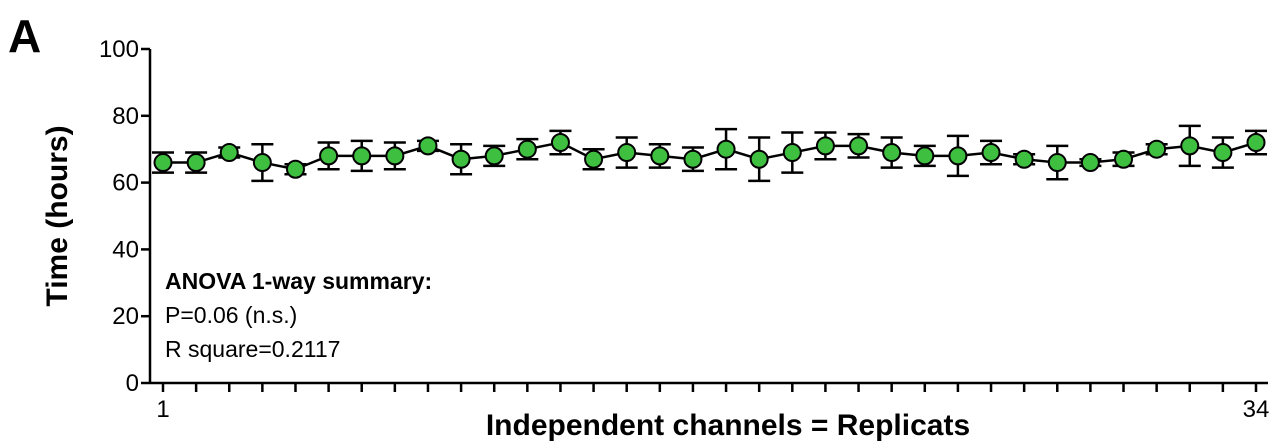 This screenshot has width=1281, height=441. Describe the element at coordinates (162, 409) in the screenshot. I see `x-tick-label: 1` at that location.